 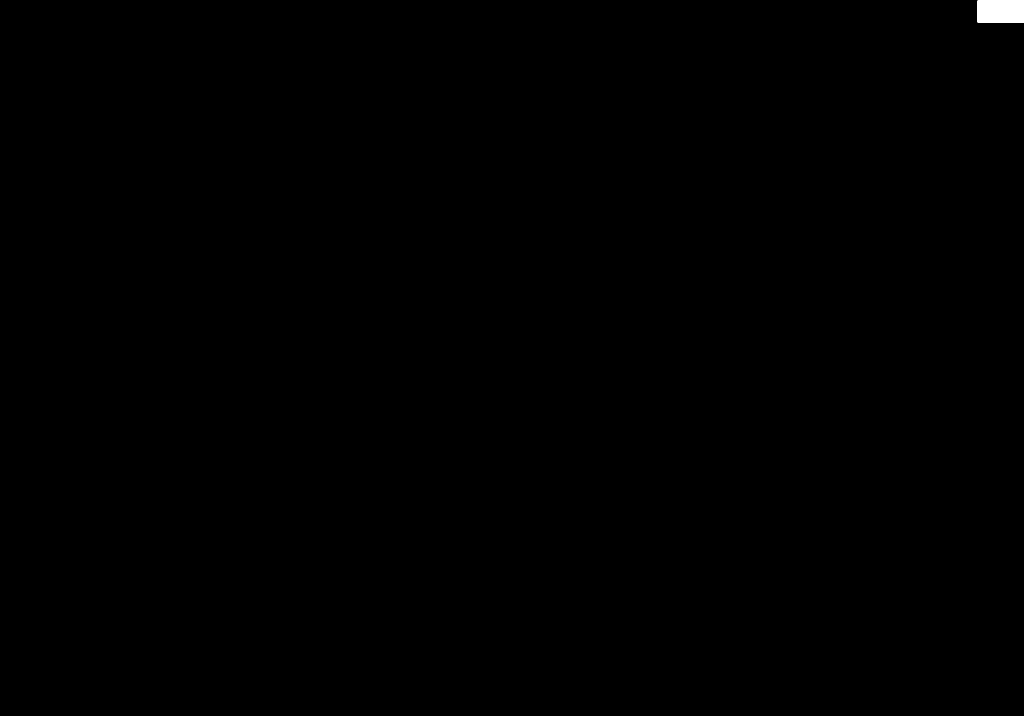 What do you see at coordinates (512, 702) in the screenshot?
I see `footer` at bounding box center [512, 702].